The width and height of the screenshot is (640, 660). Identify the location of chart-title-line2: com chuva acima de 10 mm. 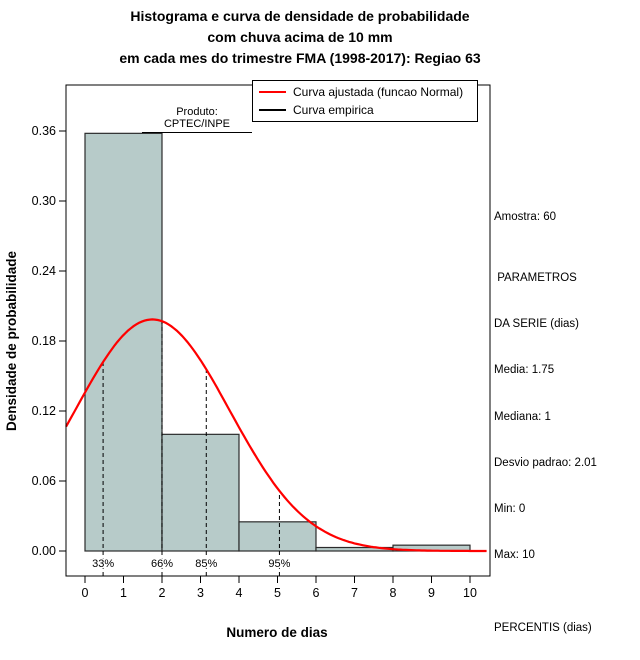
(300, 37).